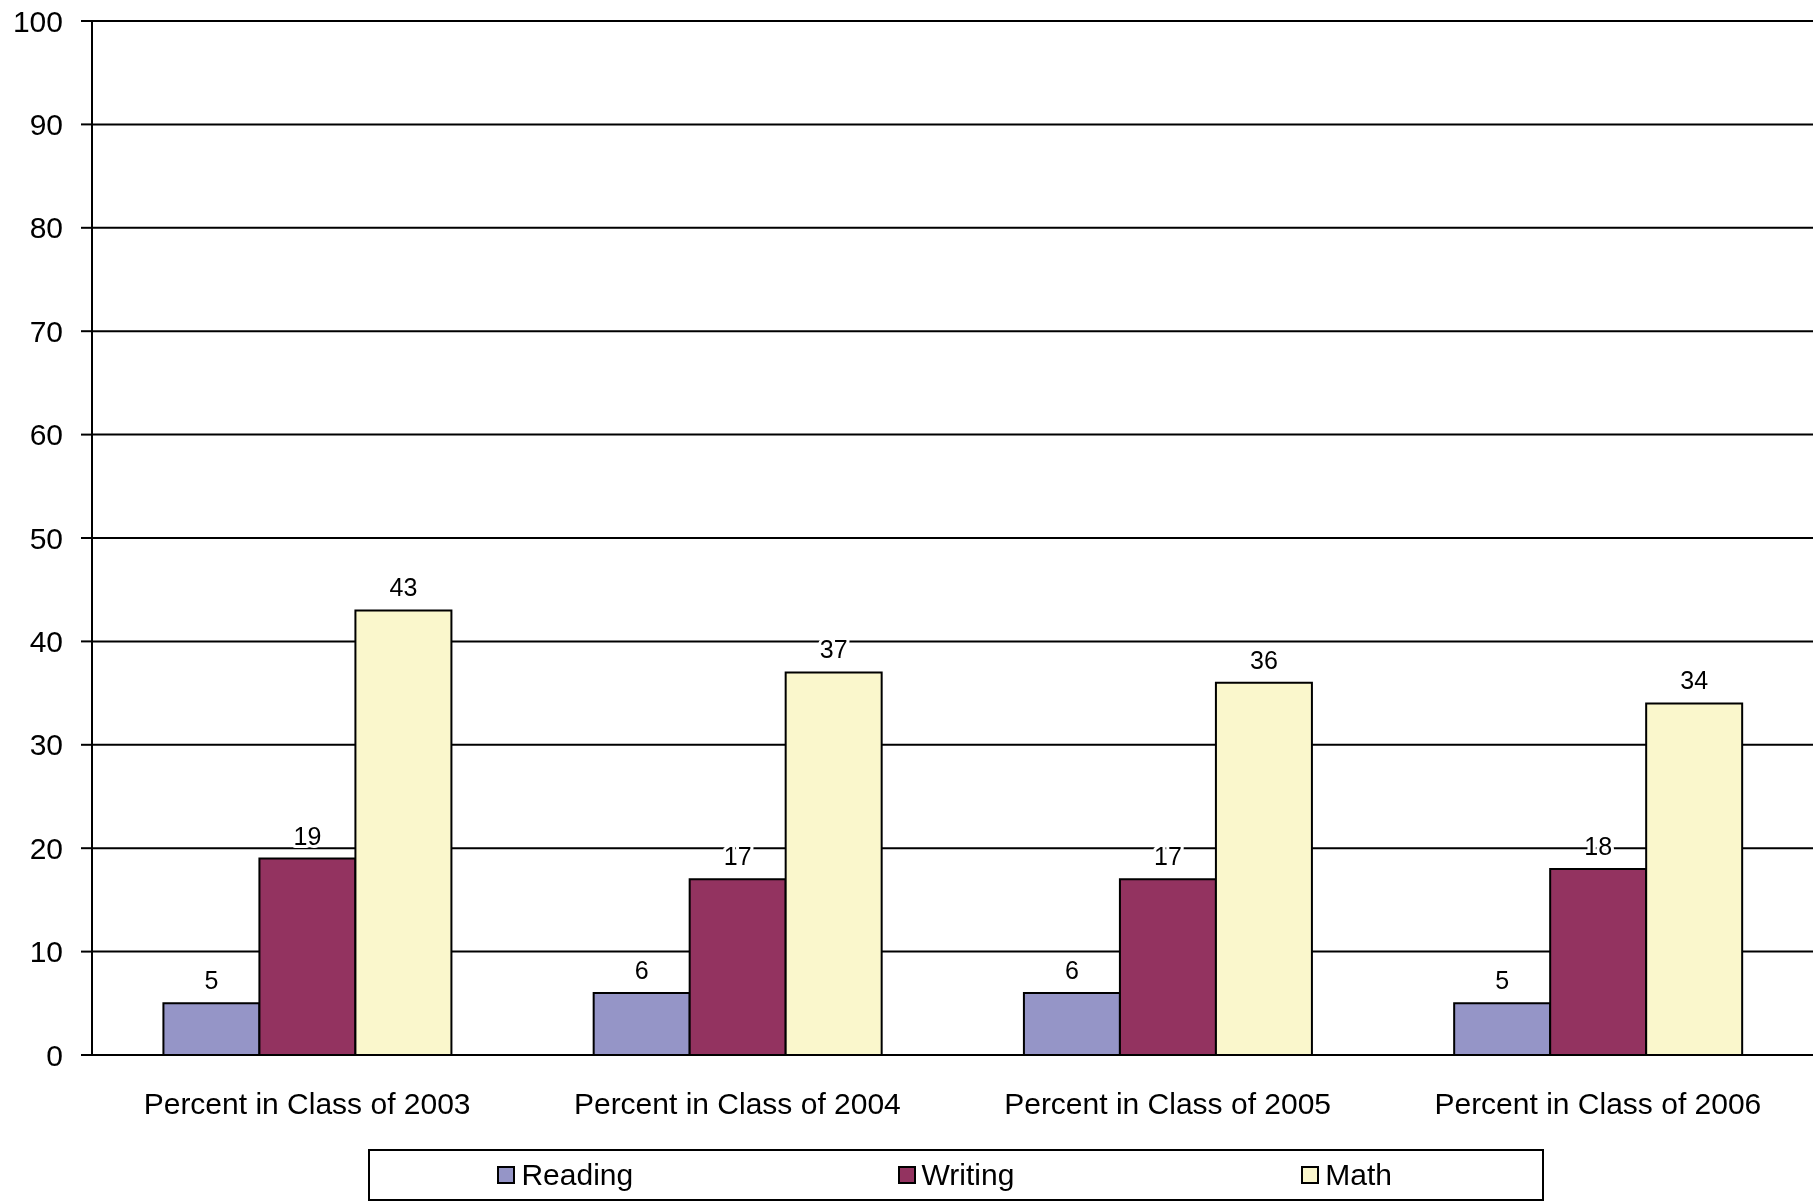 The height and width of the screenshot is (1201, 1820). Describe the element at coordinates (1168, 1104) in the screenshot. I see `x-tick-label: Percent in Class of 2005` at that location.